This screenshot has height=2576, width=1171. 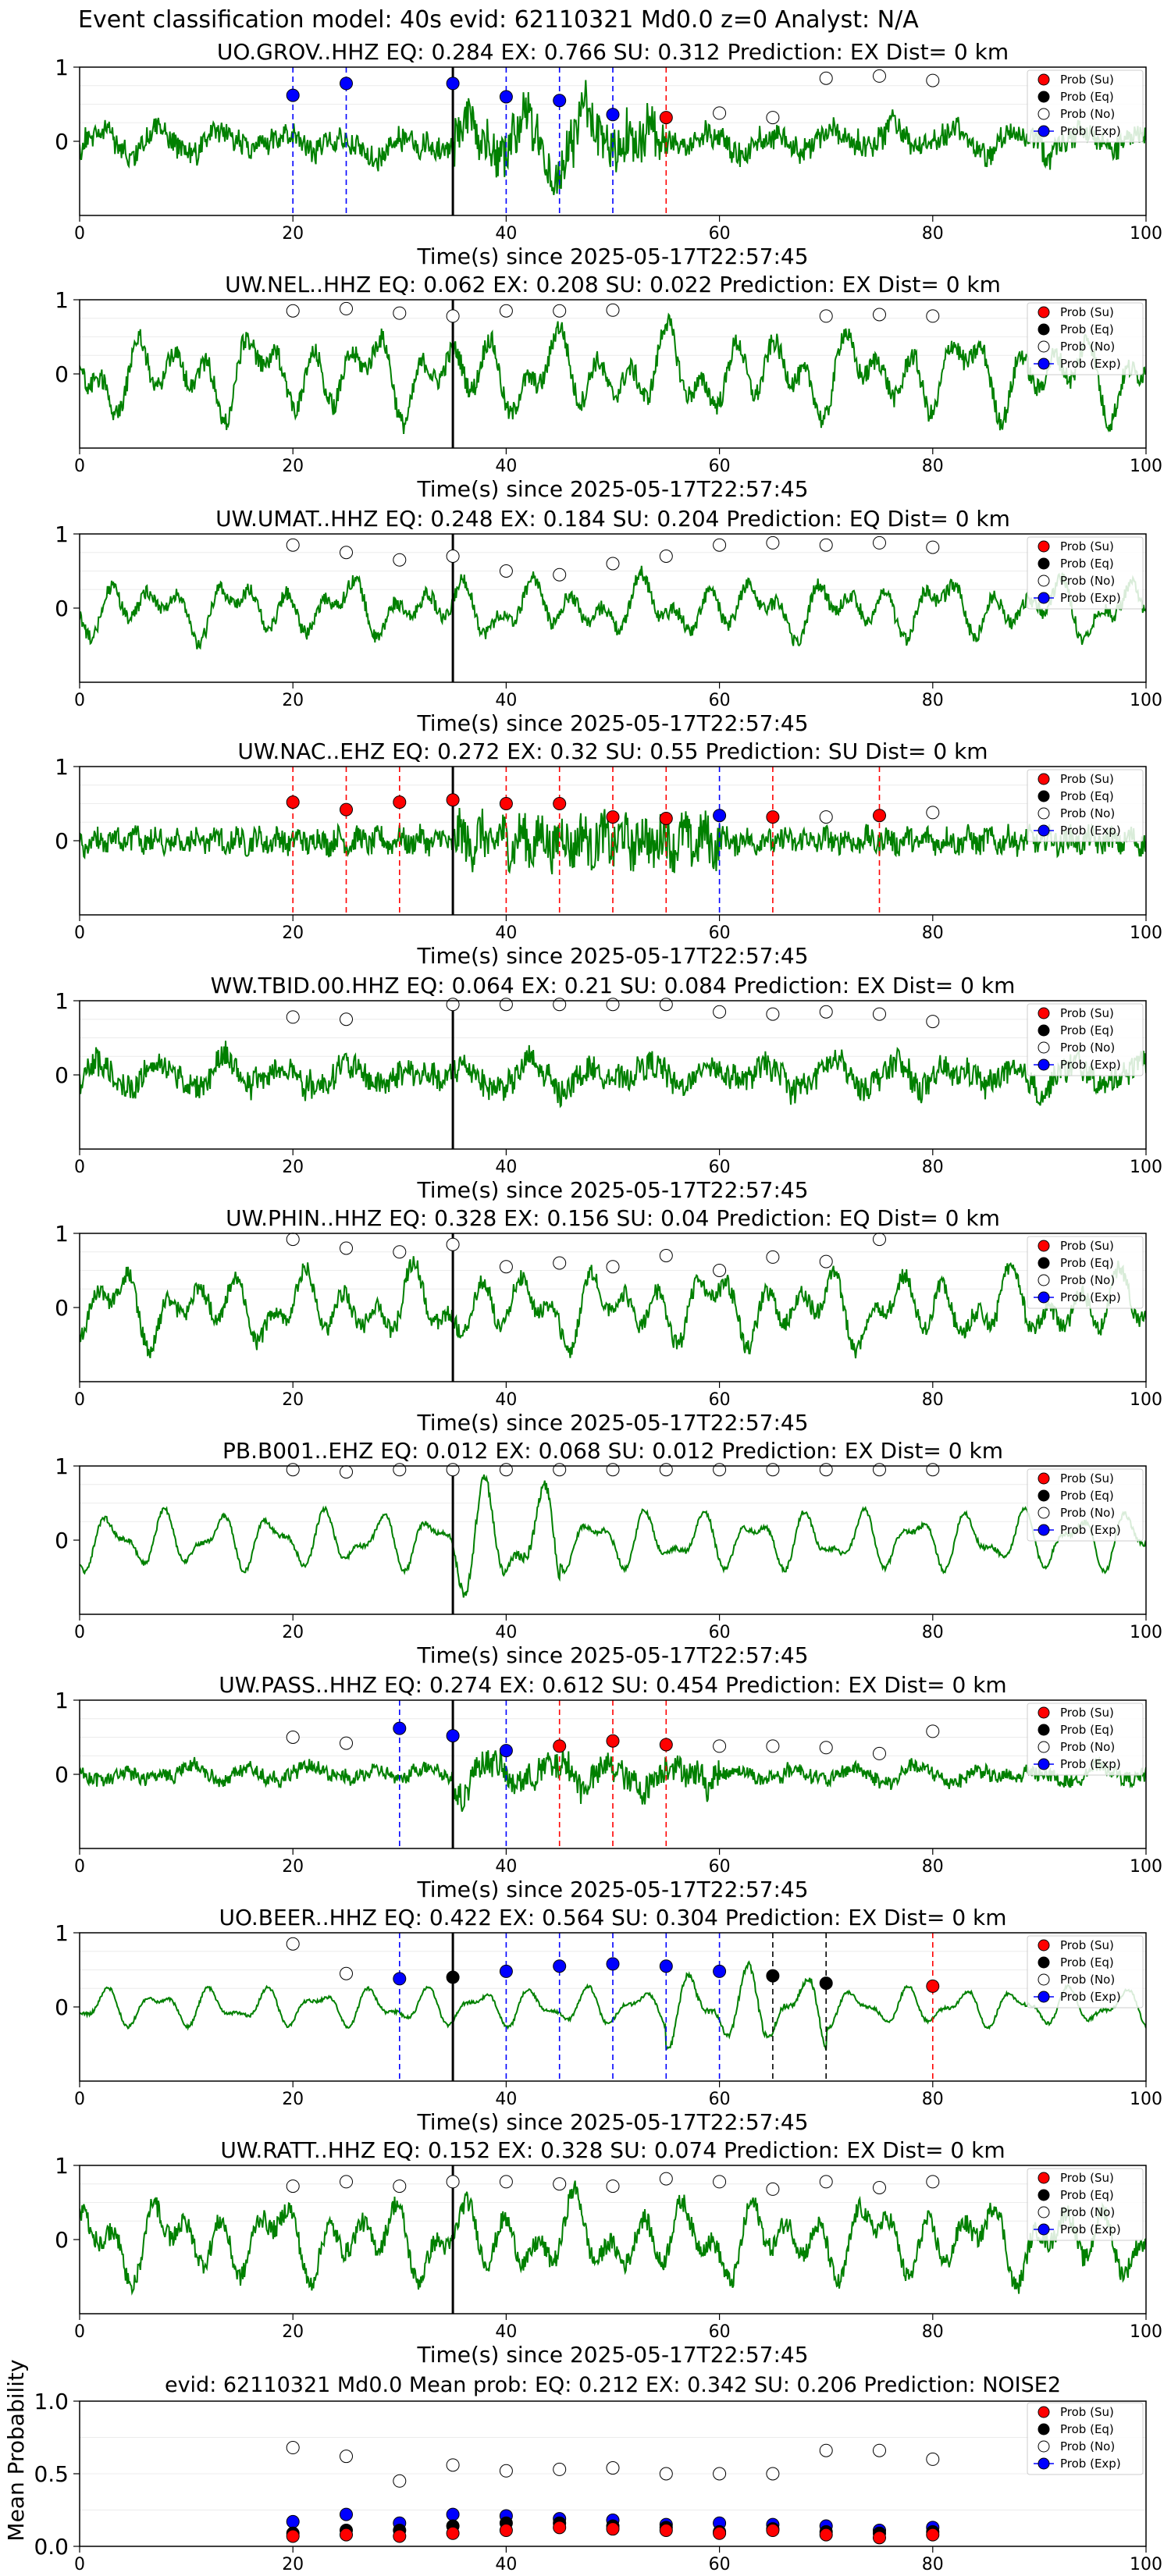 I want to click on prob-marker-exp, so click(x=506, y=1751).